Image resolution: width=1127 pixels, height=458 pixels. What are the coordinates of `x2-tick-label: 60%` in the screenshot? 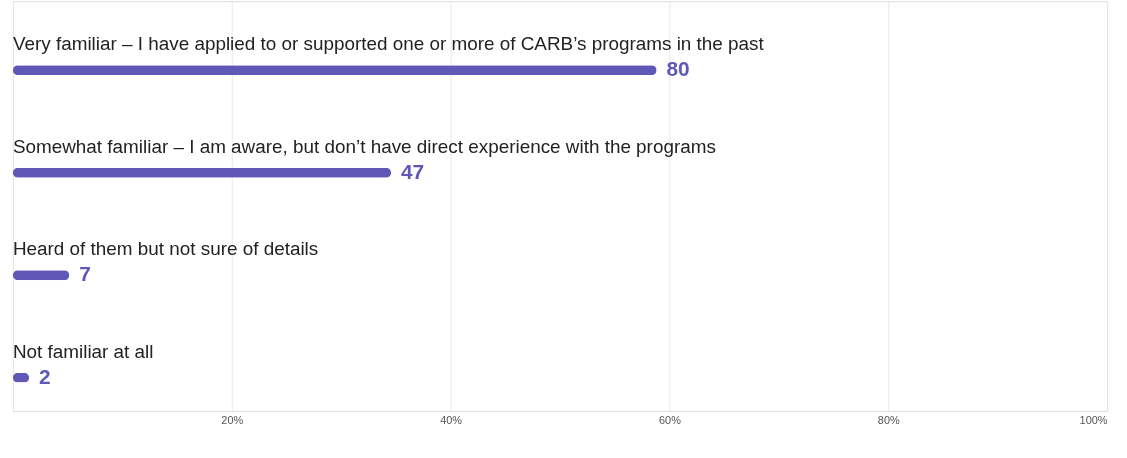 It's located at (670, 420).